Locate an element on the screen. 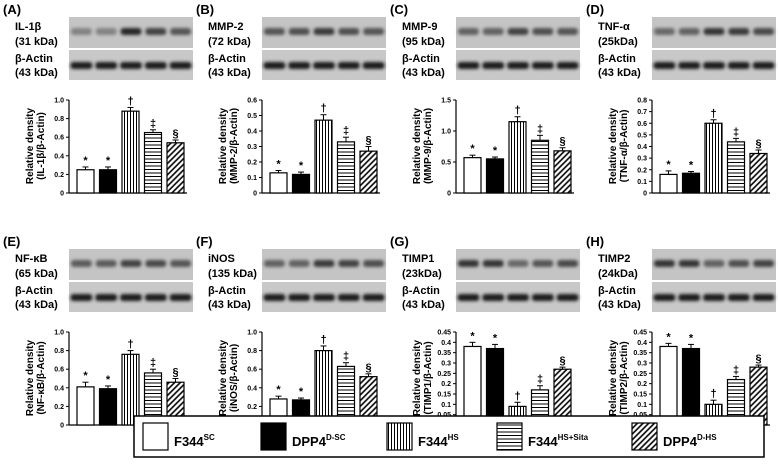 The height and width of the screenshot is (464, 778). legend-label-sup: D-SC is located at coordinates (336, 437).